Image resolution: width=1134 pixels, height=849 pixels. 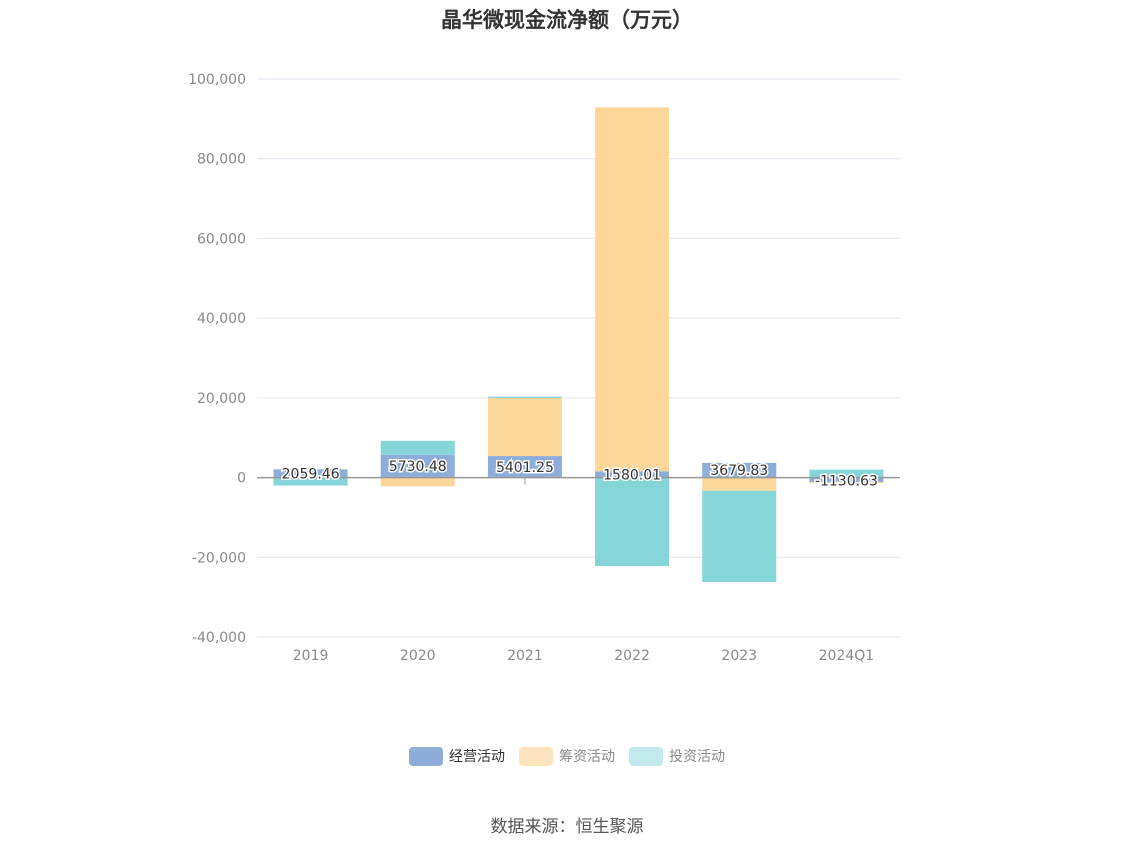 What do you see at coordinates (221, 319) in the screenshot?
I see `y-tick-label: 40,000` at bounding box center [221, 319].